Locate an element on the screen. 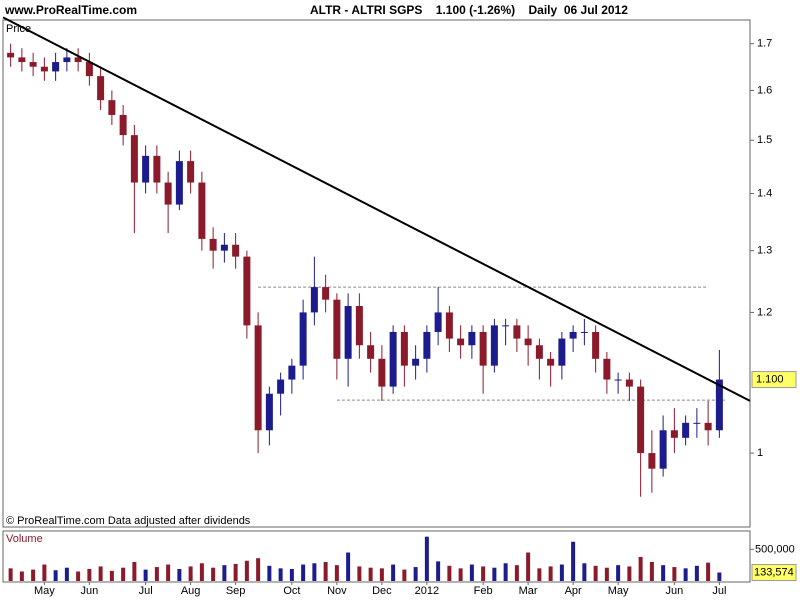  y-tick-label: 1.2 is located at coordinates (764, 312).